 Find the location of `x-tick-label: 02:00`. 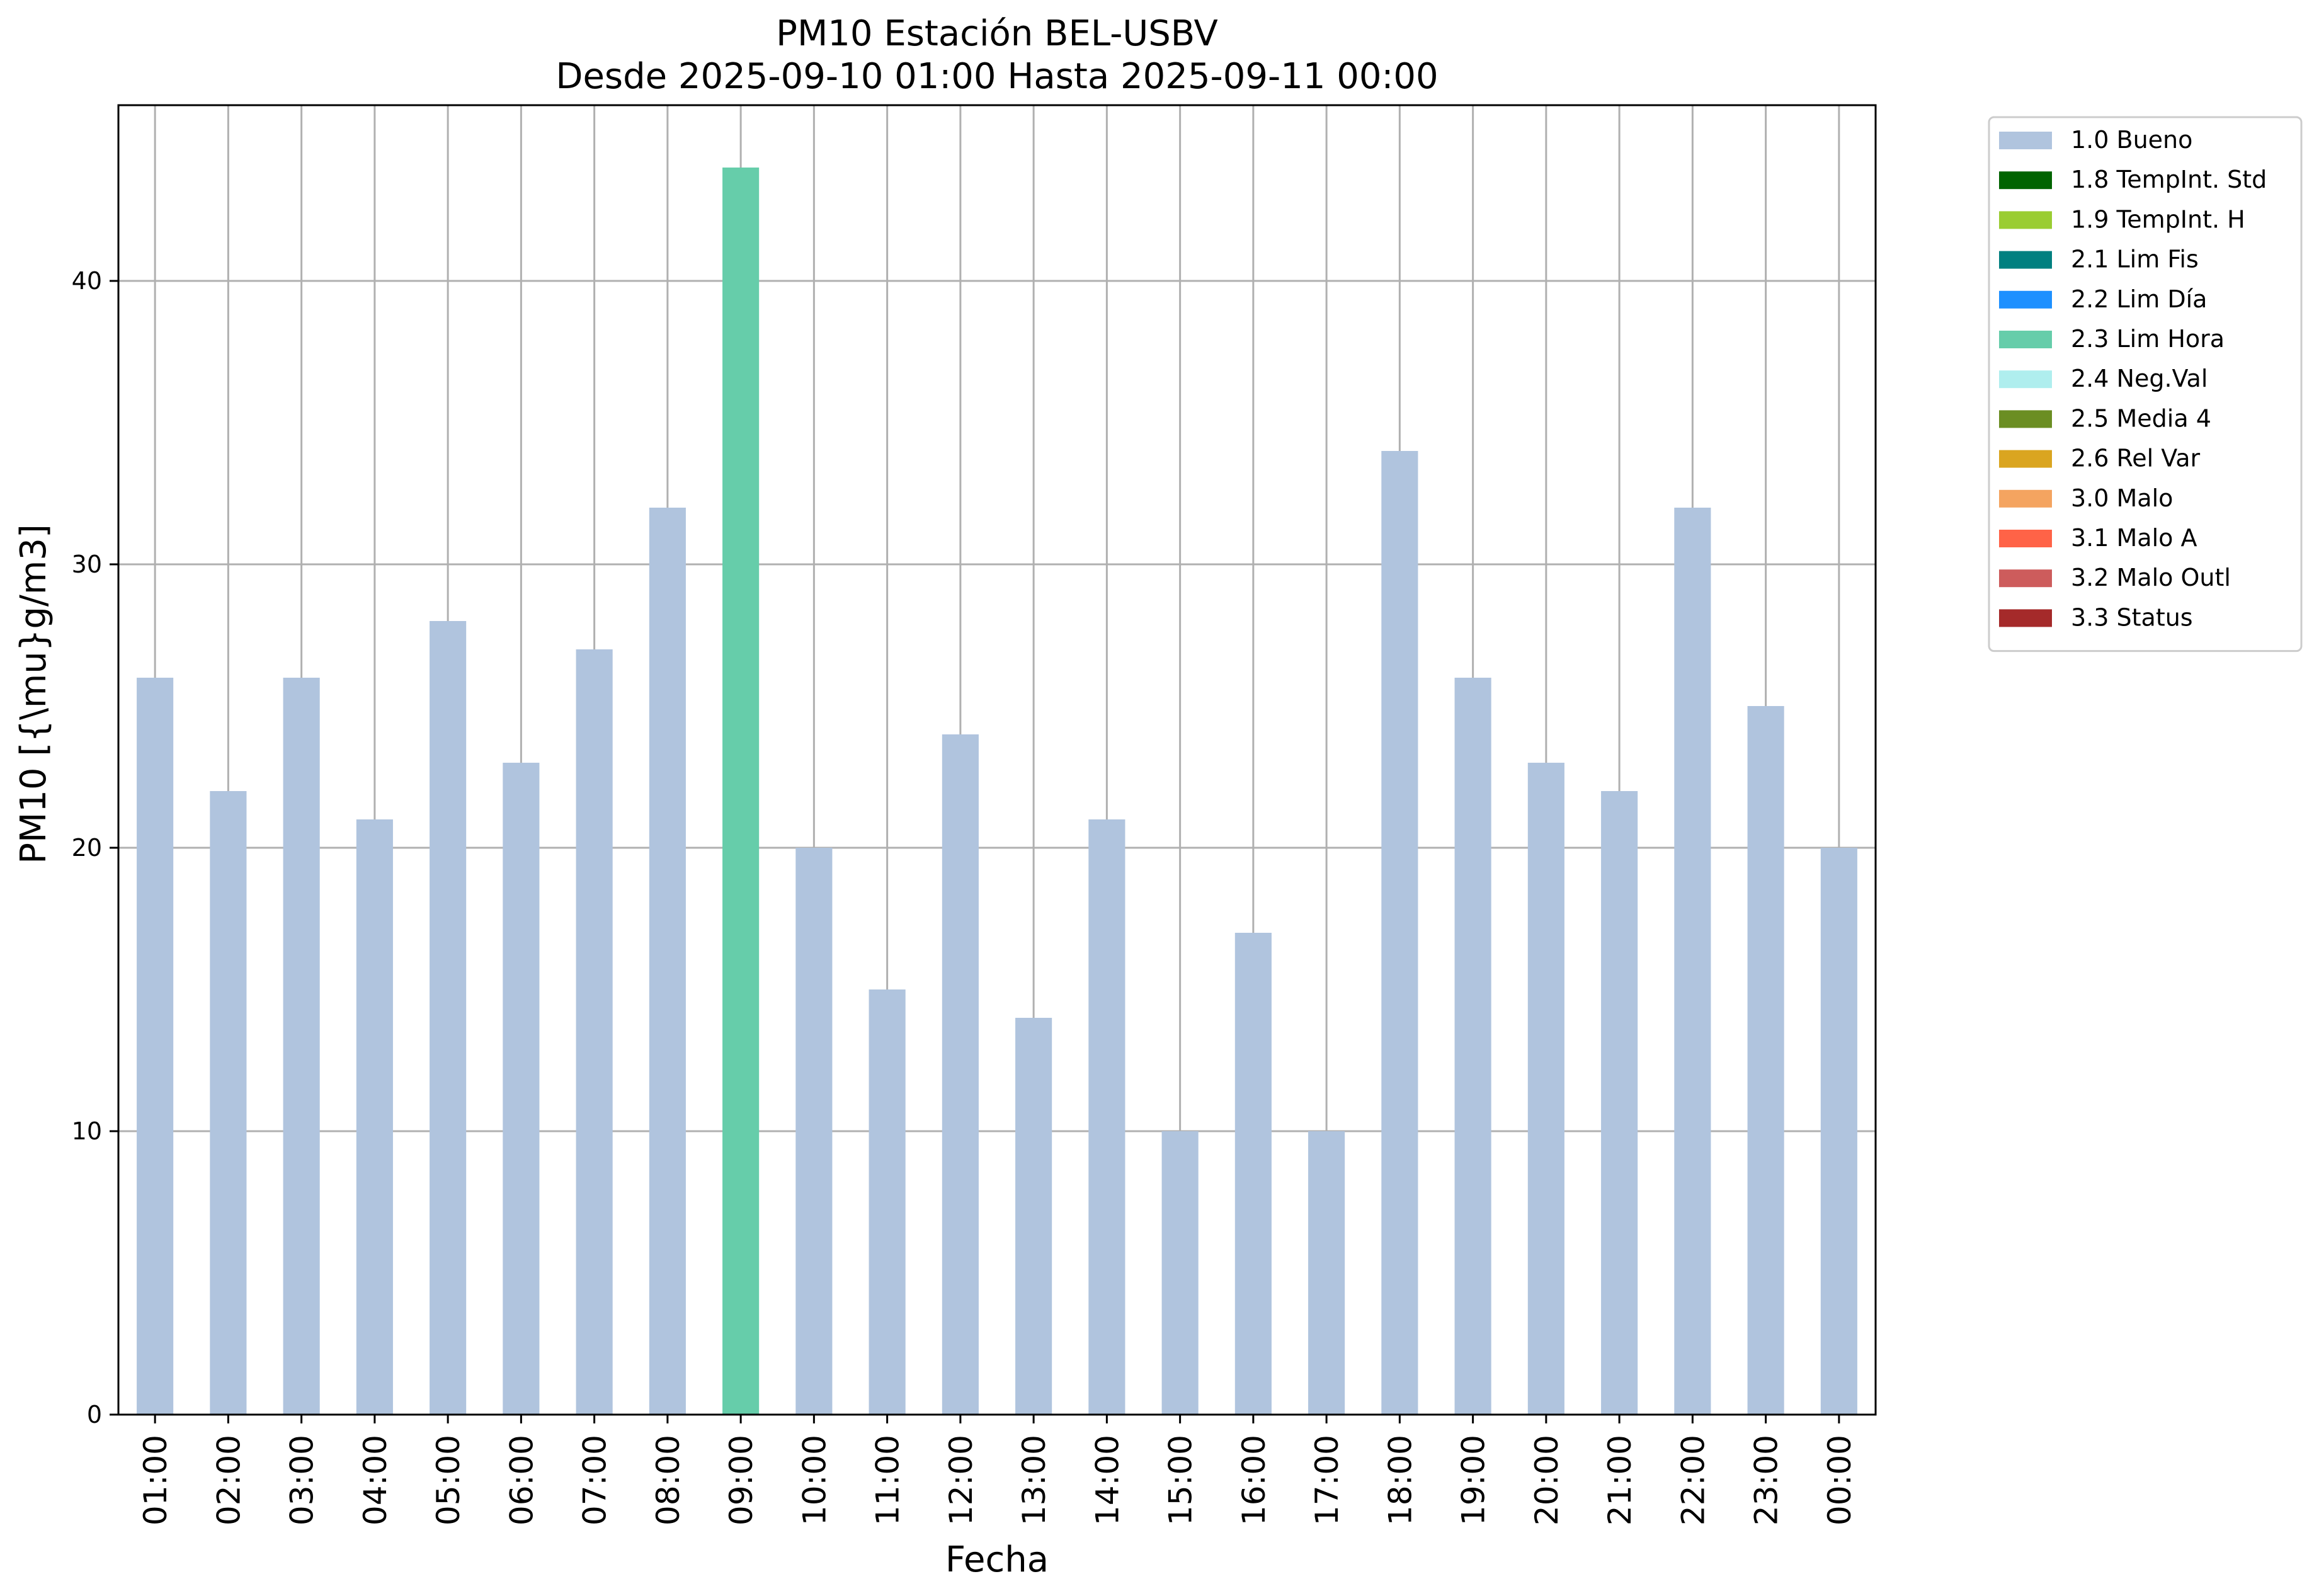

x-tick-label: 02:00 is located at coordinates (228, 1480).